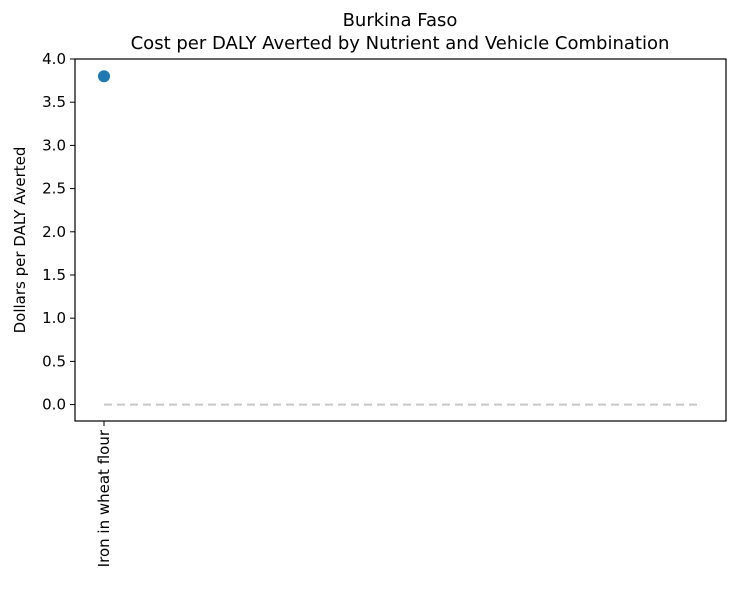  What do you see at coordinates (54, 405) in the screenshot?
I see `y-tick-label: 0.0` at bounding box center [54, 405].